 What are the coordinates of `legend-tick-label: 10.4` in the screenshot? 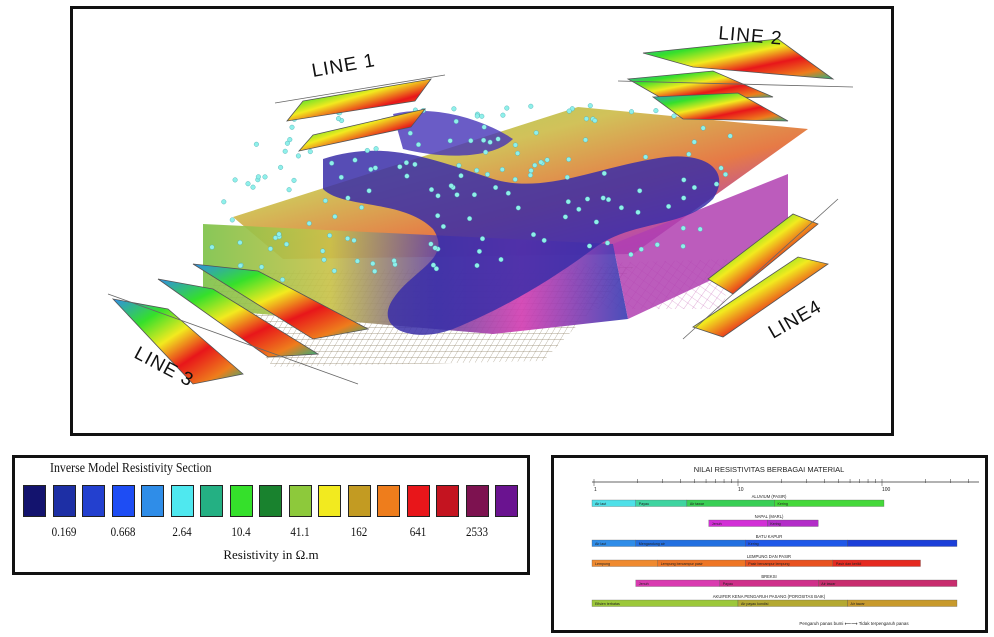 It's located at (241, 531).